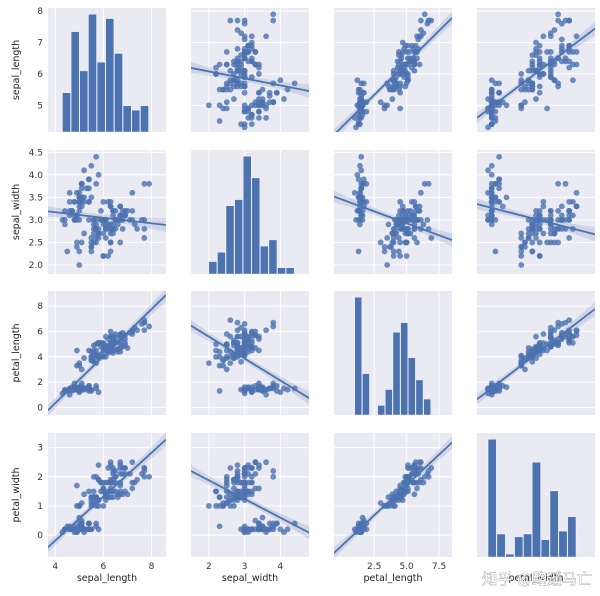 This screenshot has height=596, width=600. What do you see at coordinates (439, 567) in the screenshot?
I see `x-tick-label: 7.5` at bounding box center [439, 567].